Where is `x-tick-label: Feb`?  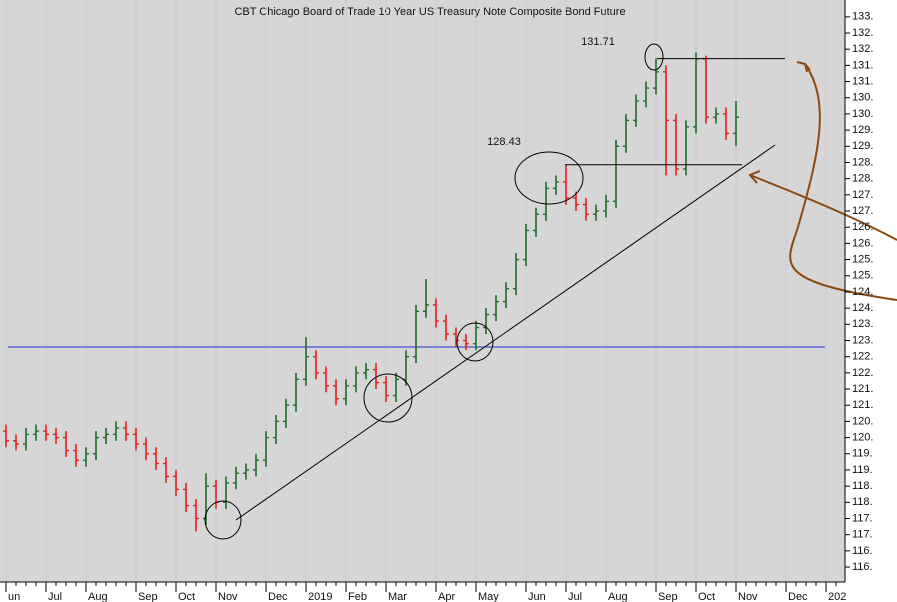
x-tick-label: Feb is located at coordinates (357, 596).